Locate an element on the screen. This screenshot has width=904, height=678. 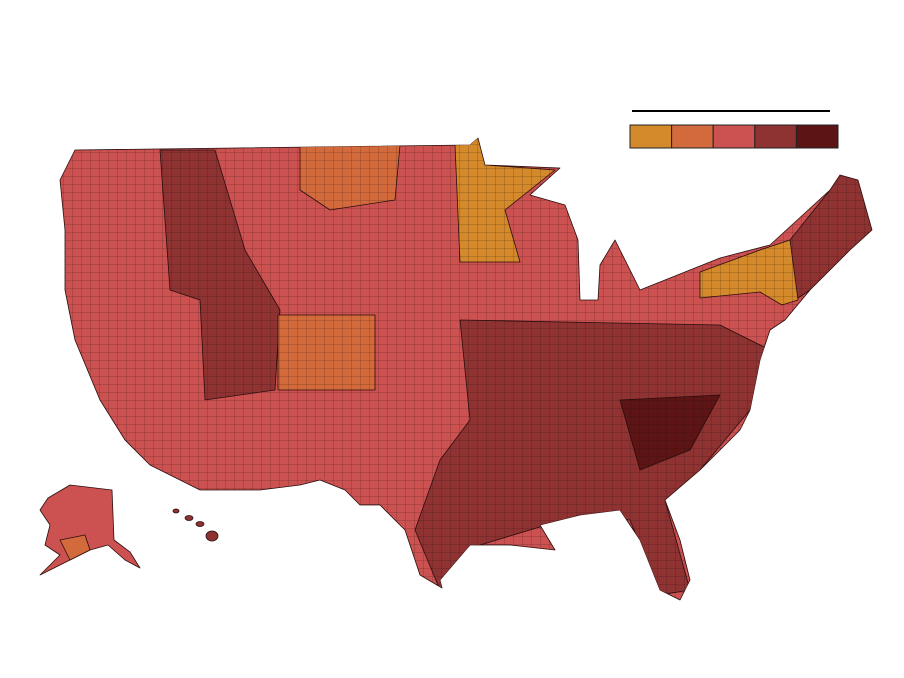
alaska is located at coordinates (90, 530).